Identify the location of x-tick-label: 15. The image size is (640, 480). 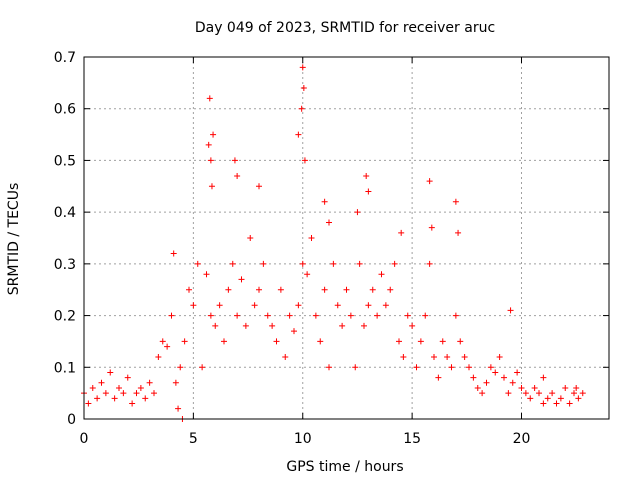
(412, 439).